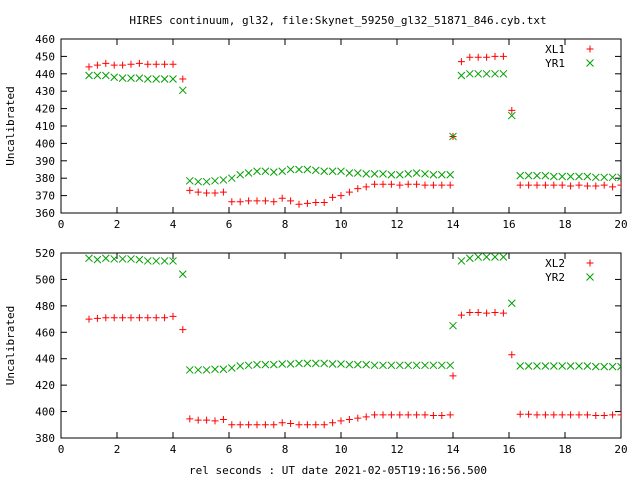  I want to click on x-tick-label: 4, so click(173, 449).